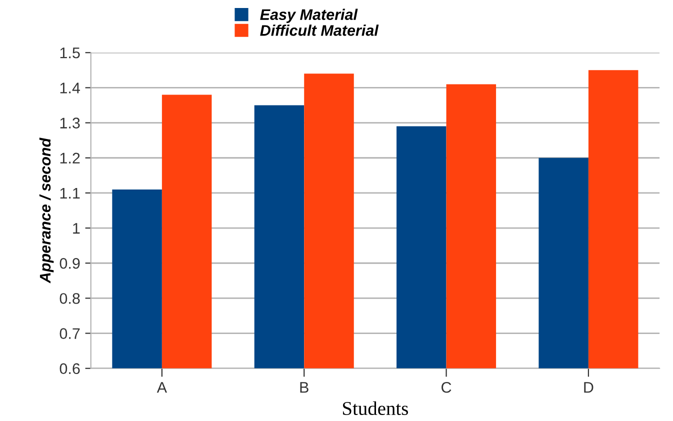 The width and height of the screenshot is (673, 421). Describe the element at coordinates (46, 211) in the screenshot. I see `y-axis-title: Apperance / second` at that location.